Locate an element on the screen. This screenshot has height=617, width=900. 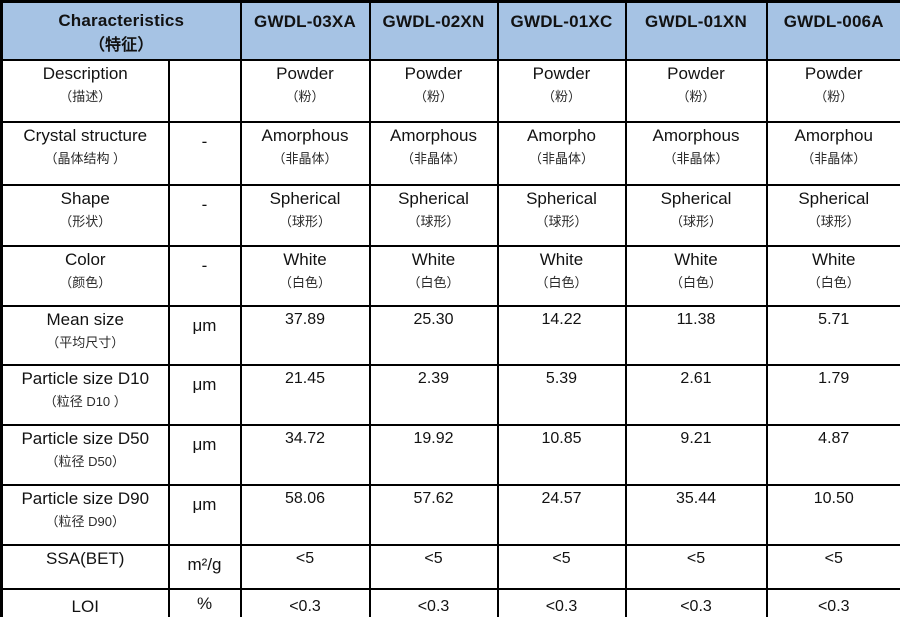
cell-gwdl-01xc: Spherical （球形） is located at coordinates (561, 215).